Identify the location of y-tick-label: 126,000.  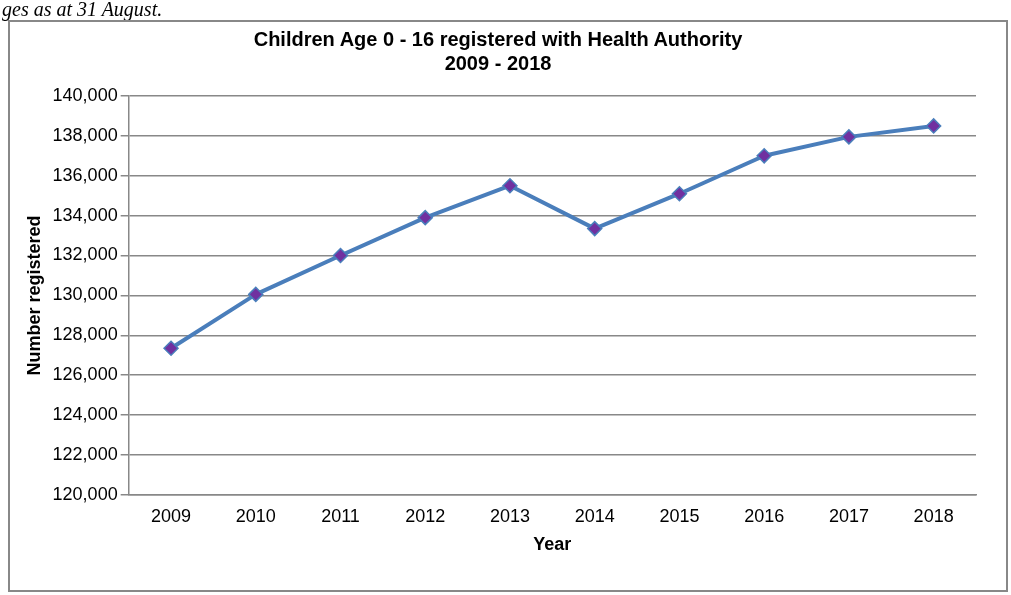
(85, 374).